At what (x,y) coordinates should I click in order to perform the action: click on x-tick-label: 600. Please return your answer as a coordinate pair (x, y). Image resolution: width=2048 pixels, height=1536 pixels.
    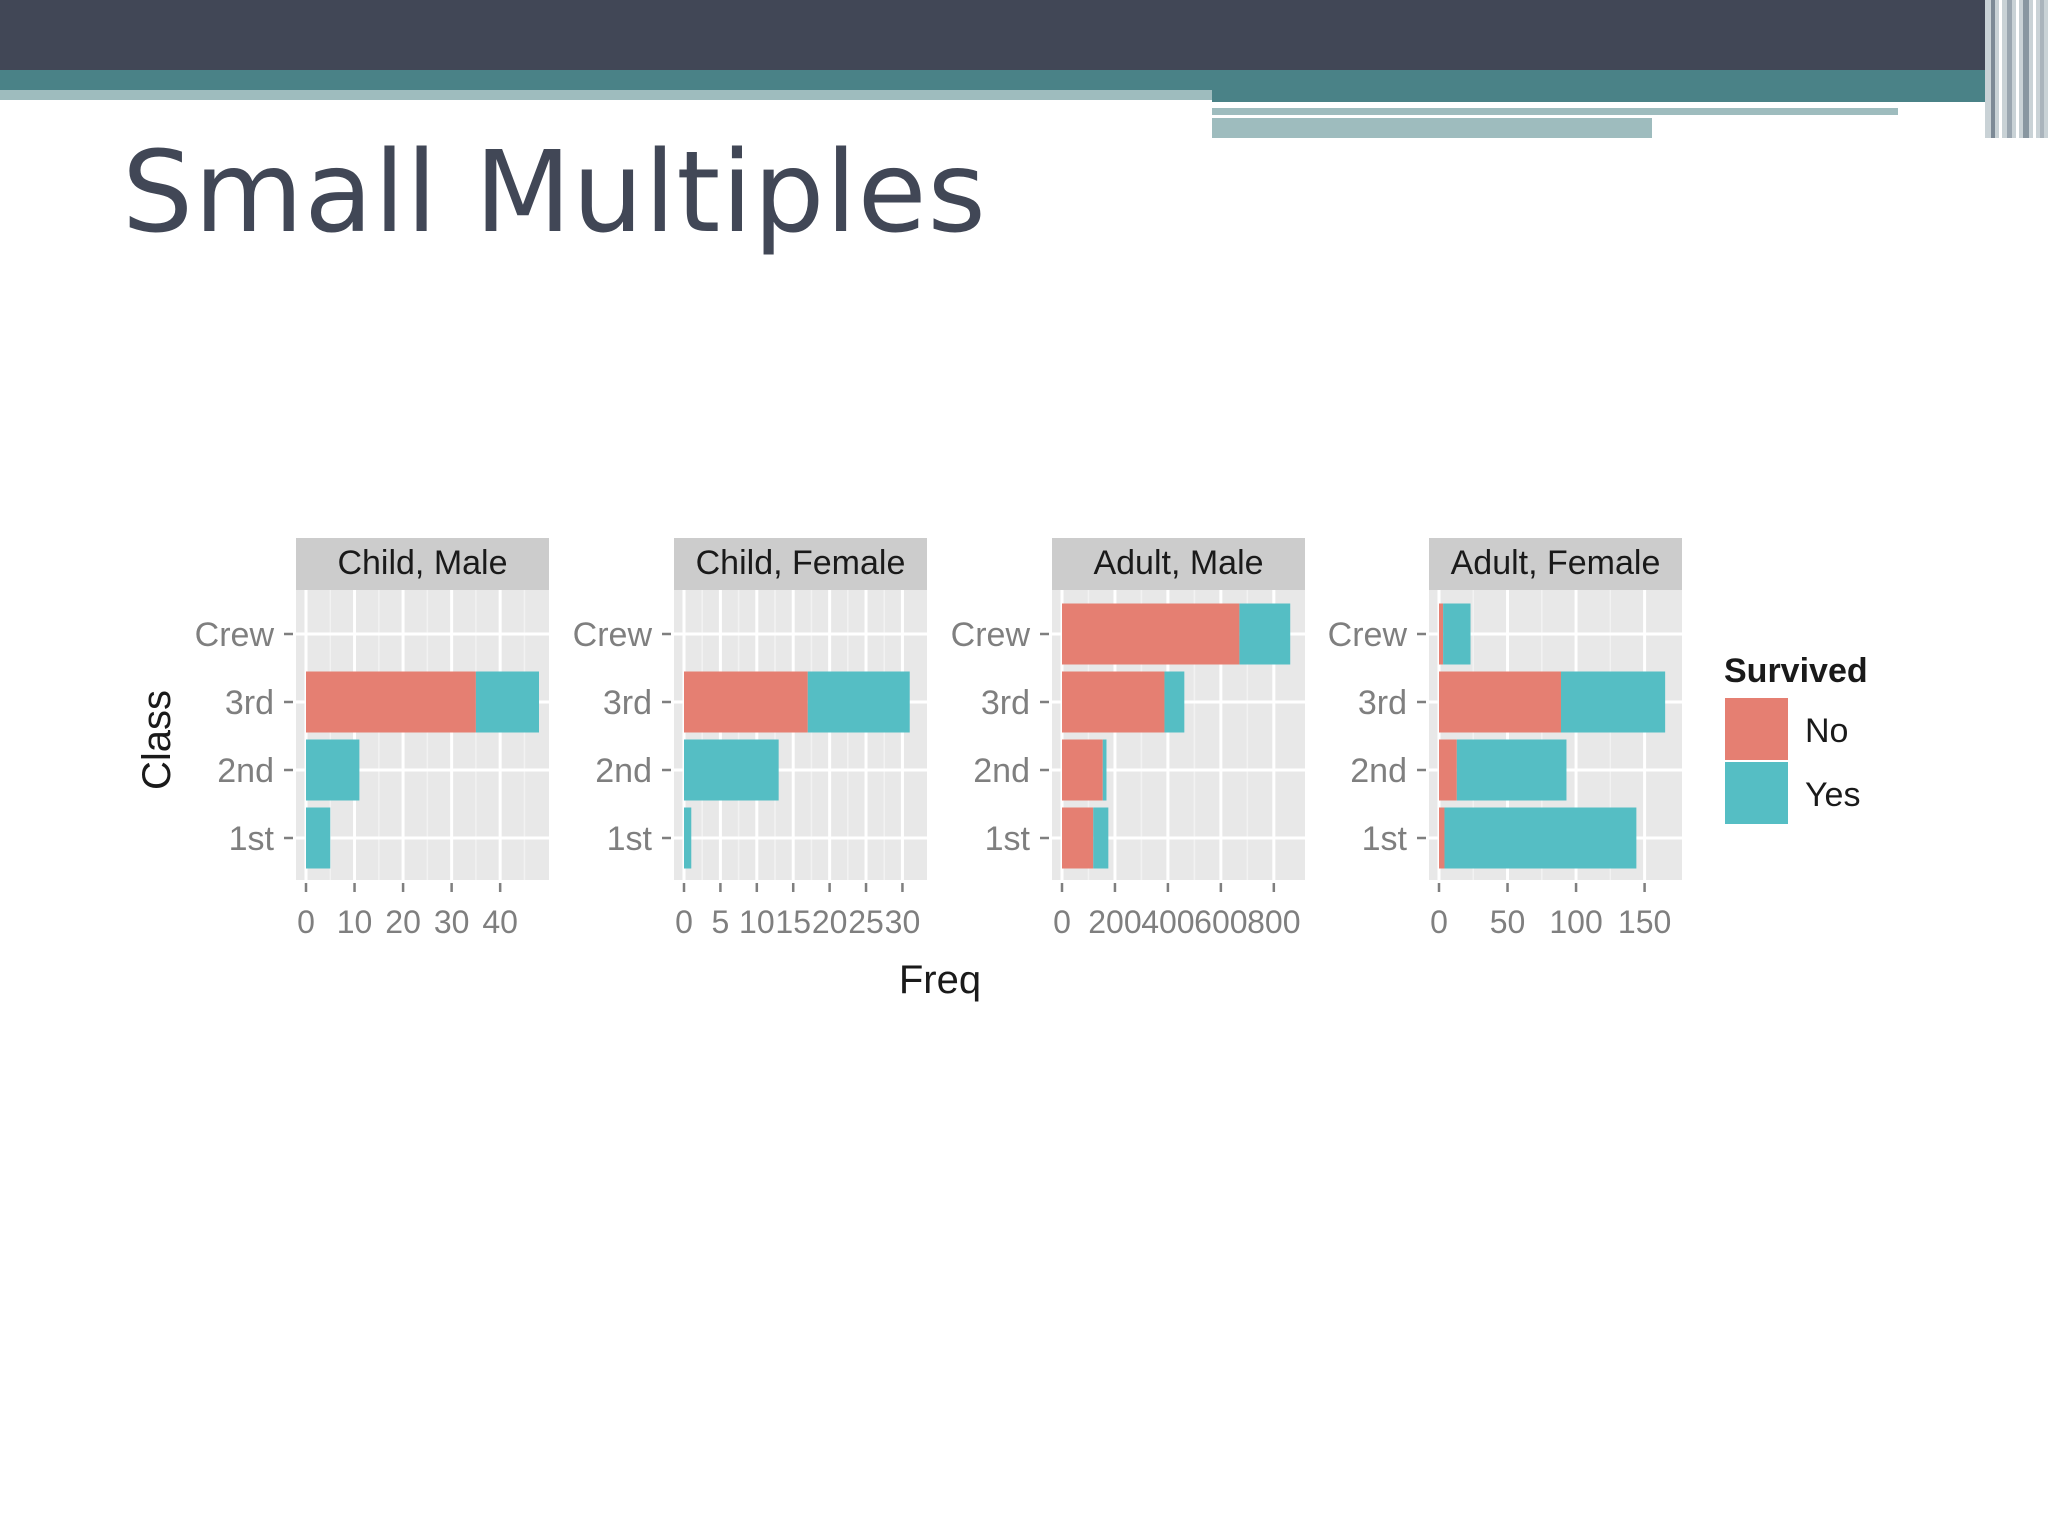
    Looking at the image, I should click on (1220, 922).